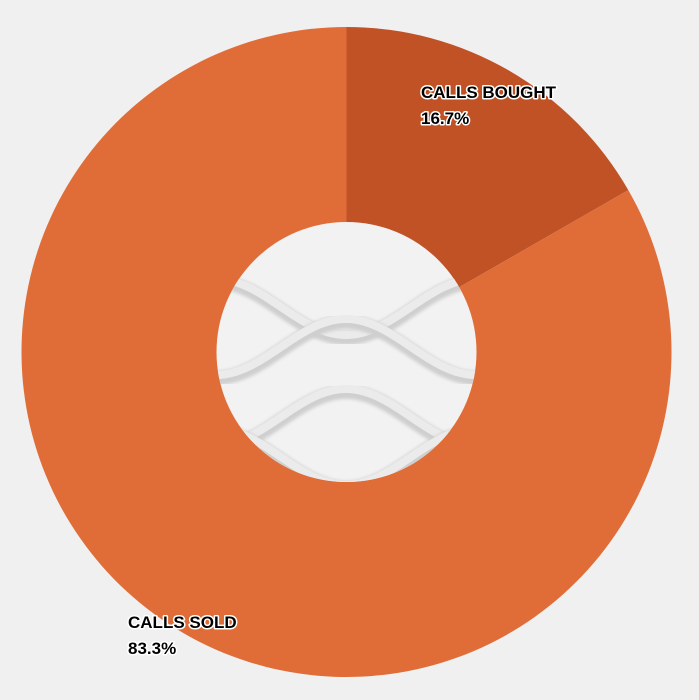 This screenshot has width=699, height=700. What do you see at coordinates (445, 118) in the screenshot?
I see `slice-percent-label: 16.7%` at bounding box center [445, 118].